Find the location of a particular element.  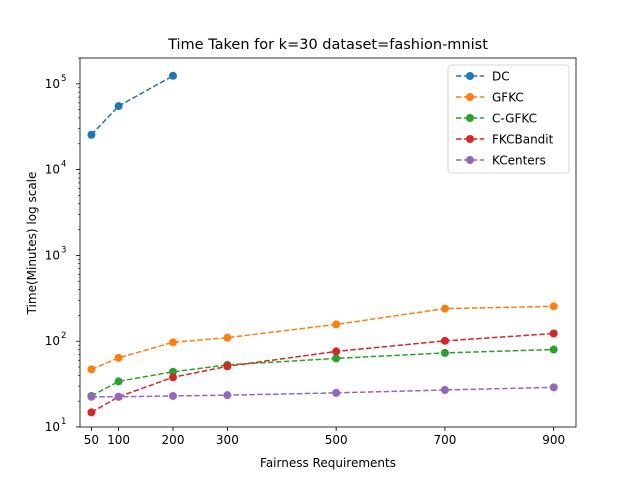

series-gfkc is located at coordinates (322, 338).